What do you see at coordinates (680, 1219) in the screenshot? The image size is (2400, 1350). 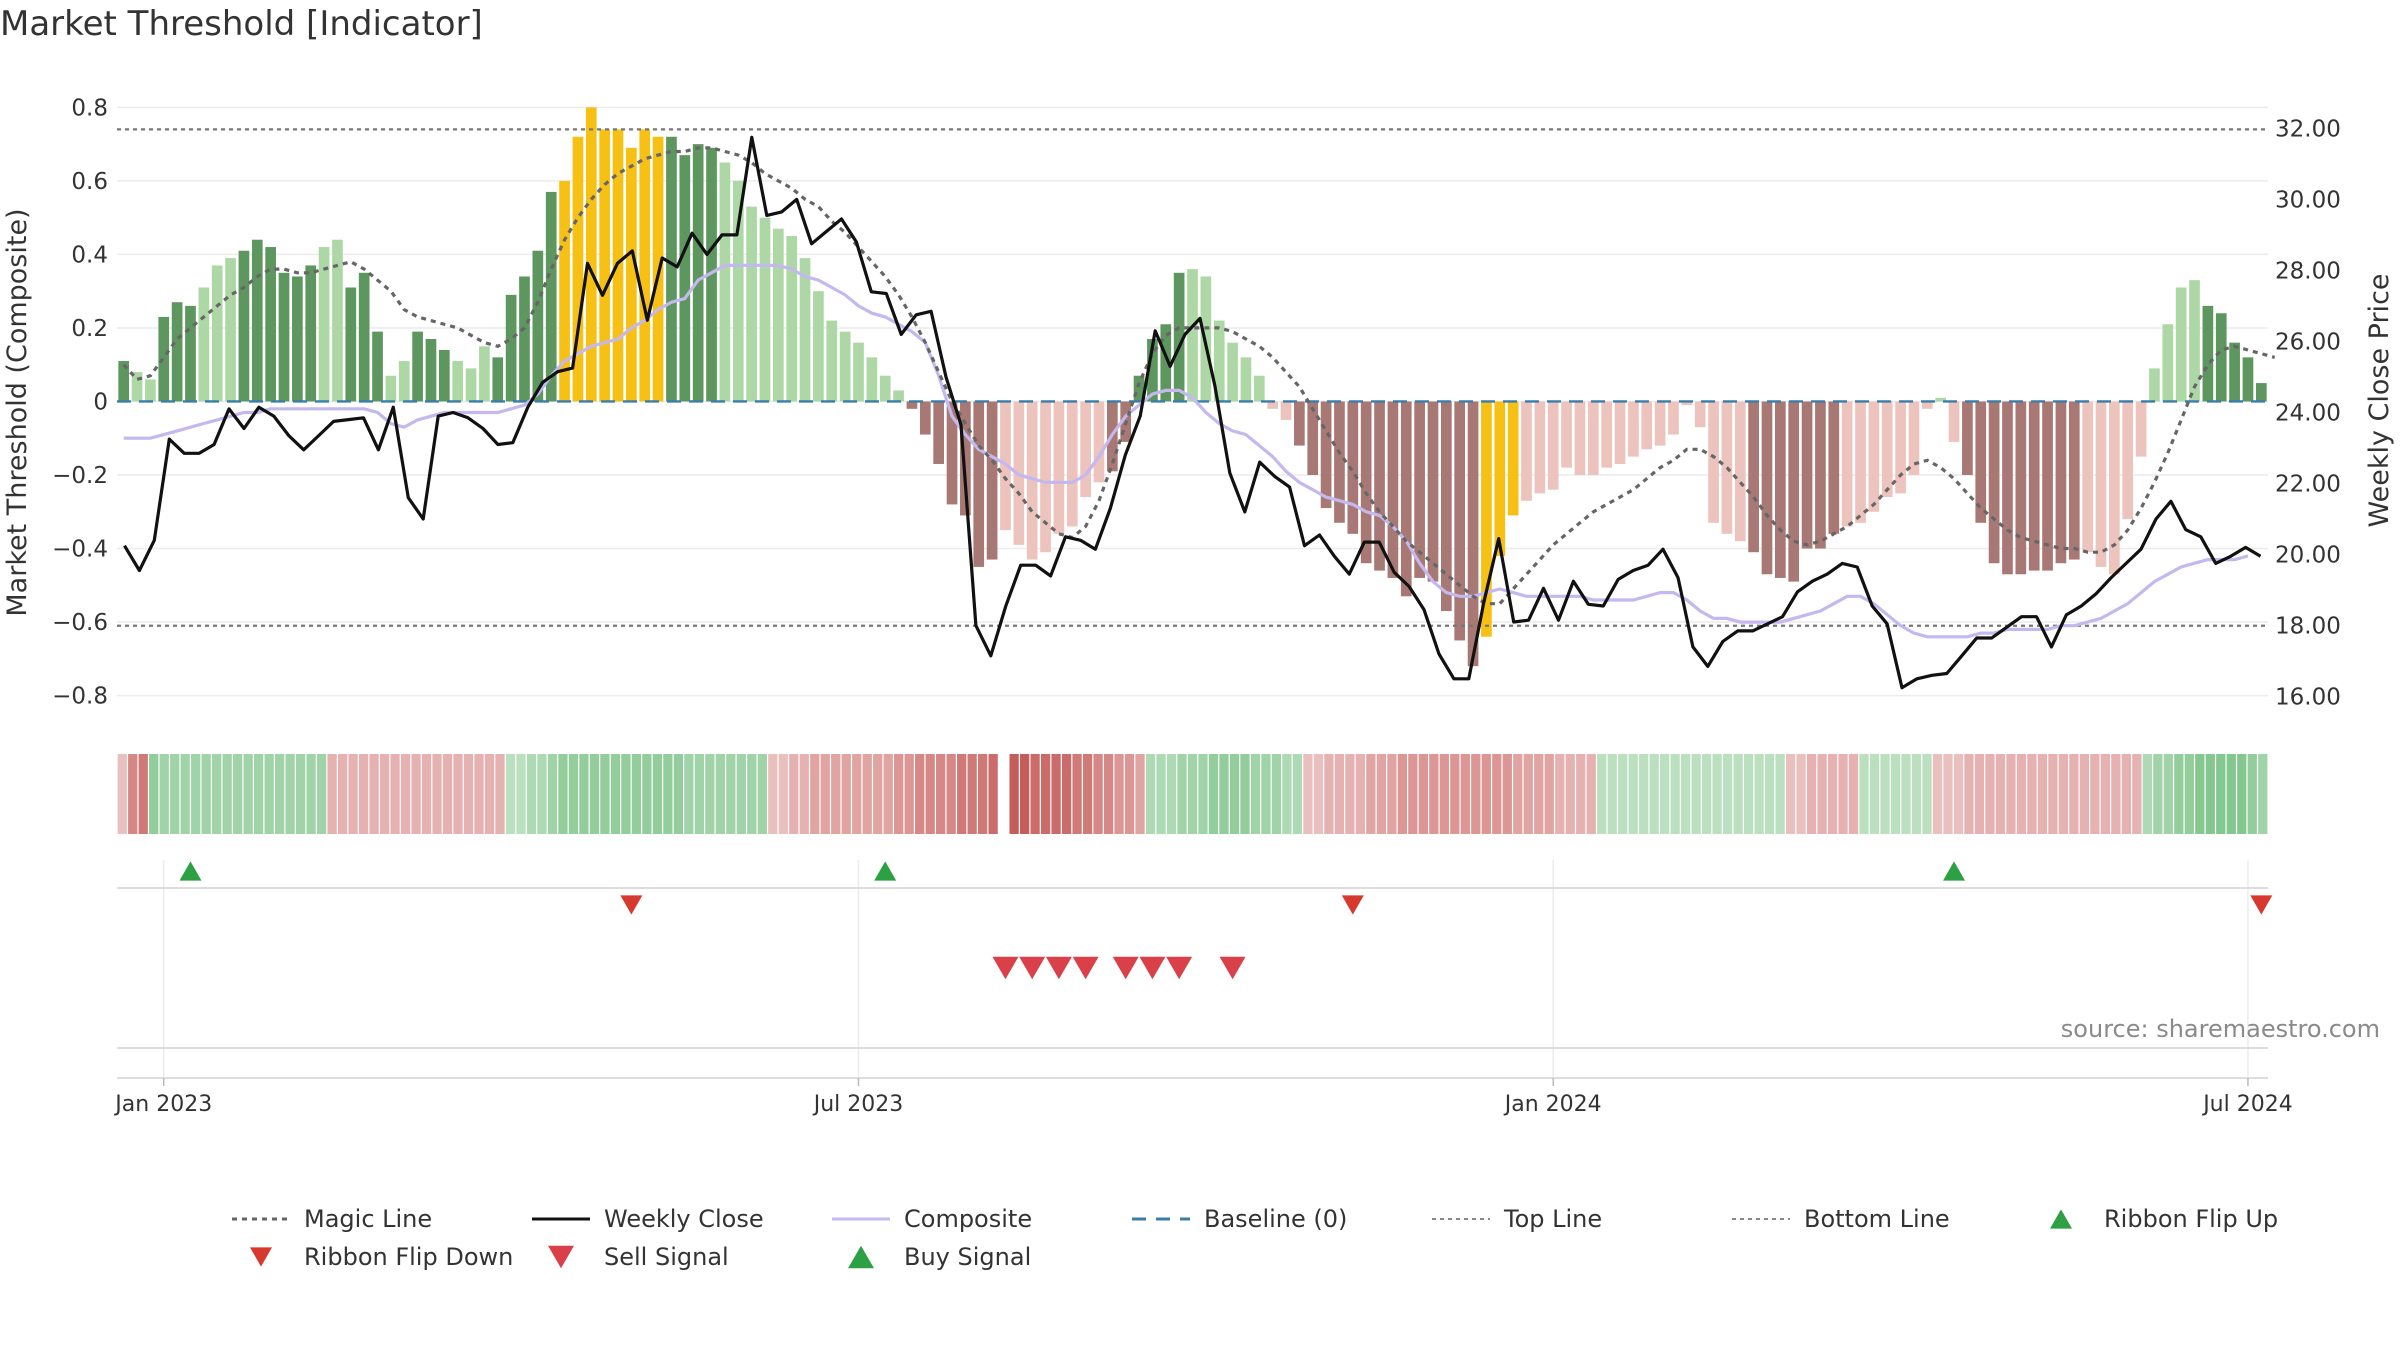 I see `legend-item: Weekly Close` at bounding box center [680, 1219].